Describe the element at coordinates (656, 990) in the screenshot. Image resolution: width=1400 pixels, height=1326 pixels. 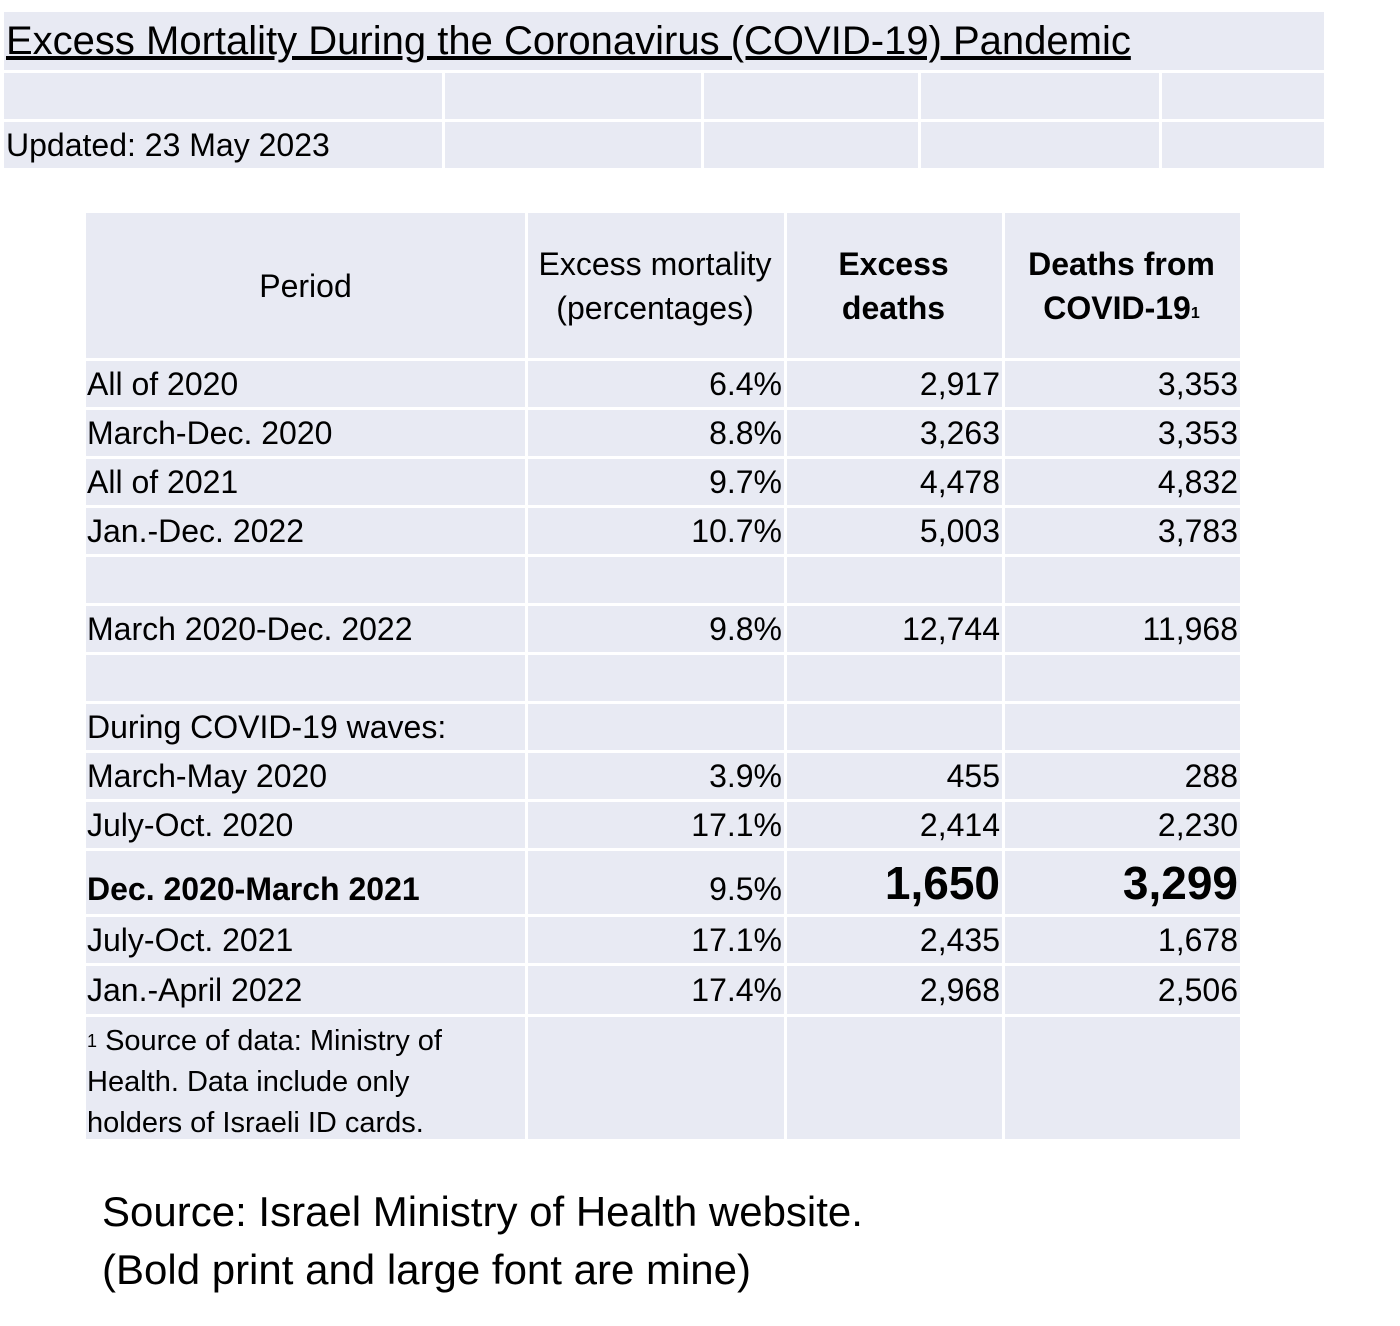
I see `pct-cell: 17.4%` at that location.